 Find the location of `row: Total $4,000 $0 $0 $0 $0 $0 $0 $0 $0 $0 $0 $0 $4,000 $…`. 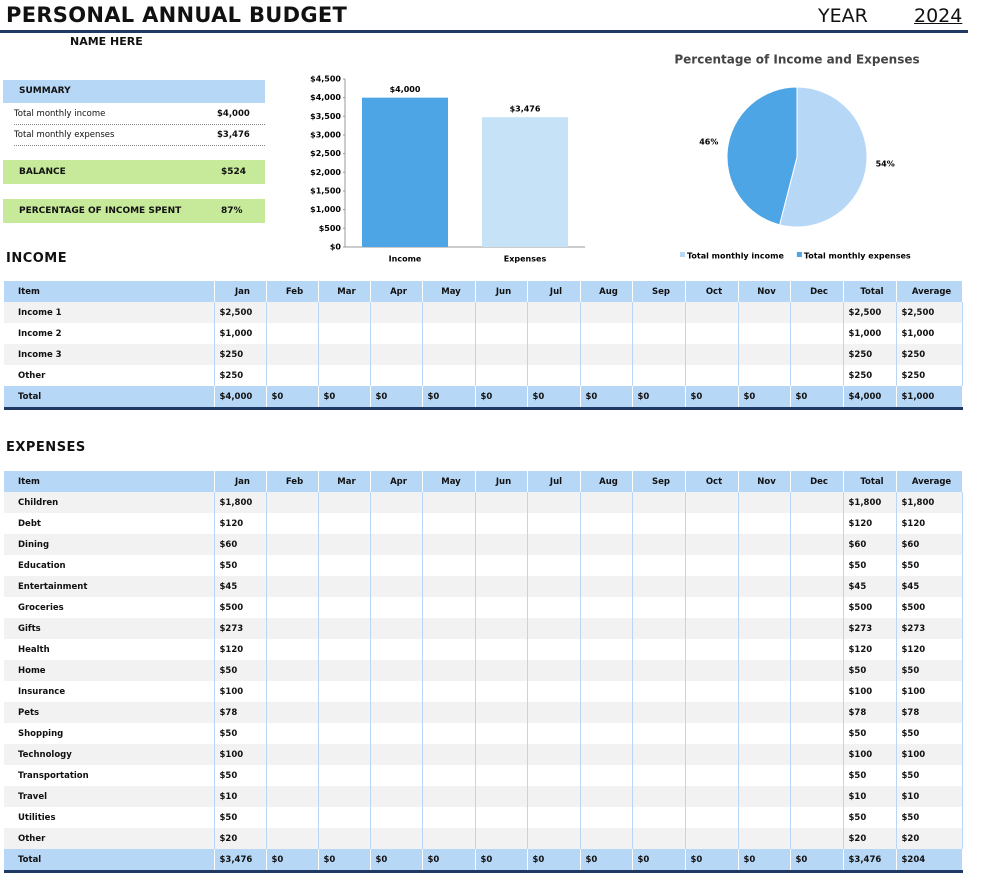

row: Total $4,000 $0 $0 $0 $0 $0 $0 $0 $0 $0 $0 $0 $4,000 $… is located at coordinates (483, 398).